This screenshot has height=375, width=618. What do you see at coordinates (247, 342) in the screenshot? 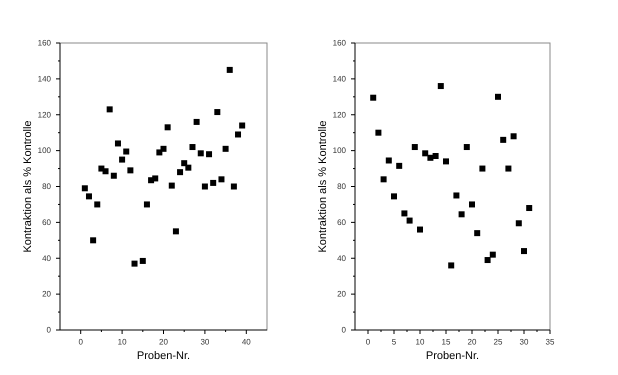
I see `x-tick-label: 40` at bounding box center [247, 342].